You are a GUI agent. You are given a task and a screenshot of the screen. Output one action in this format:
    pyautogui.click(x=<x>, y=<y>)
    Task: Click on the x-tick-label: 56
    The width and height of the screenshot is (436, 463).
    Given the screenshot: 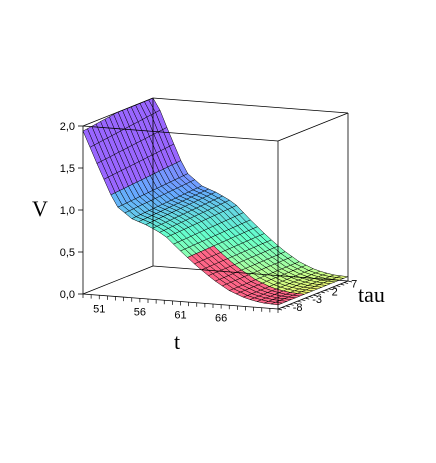 What is the action you would take?
    pyautogui.click(x=140, y=312)
    